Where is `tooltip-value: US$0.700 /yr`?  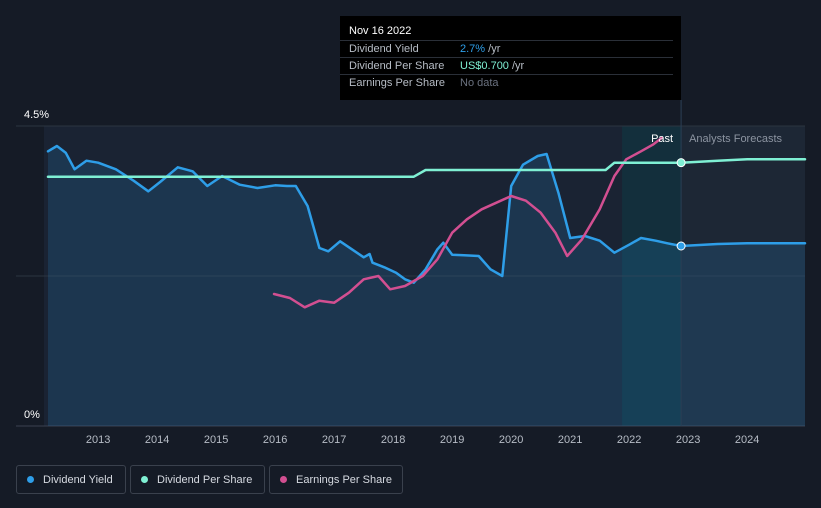 tooltip-value: US$0.700 /yr is located at coordinates (492, 66).